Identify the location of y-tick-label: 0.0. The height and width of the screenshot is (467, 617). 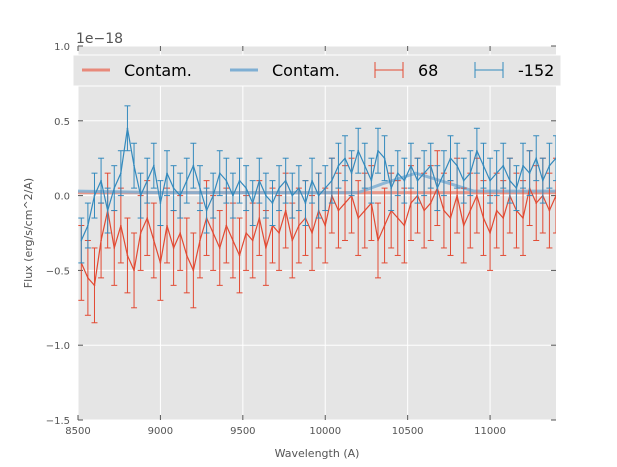
(62, 197).